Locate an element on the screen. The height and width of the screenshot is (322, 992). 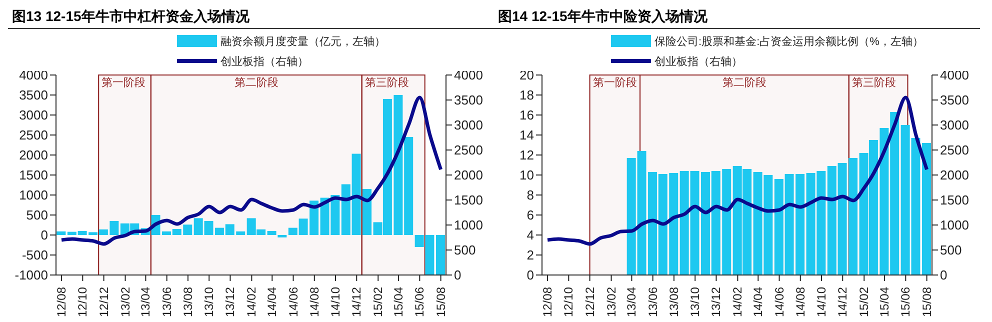
y-tick-label: 3500 is located at coordinates (33, 95).